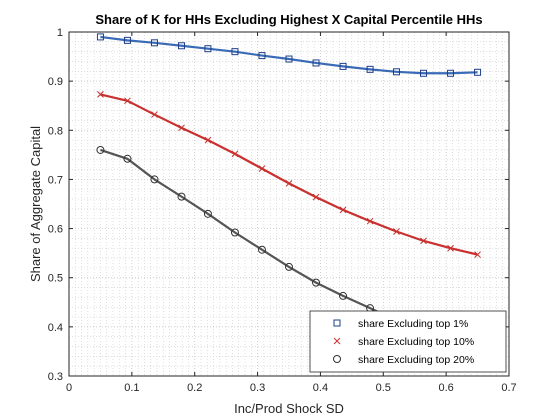 The width and height of the screenshot is (560, 420). What do you see at coordinates (55, 279) in the screenshot?
I see `y-tick-label: 0.5` at bounding box center [55, 279].